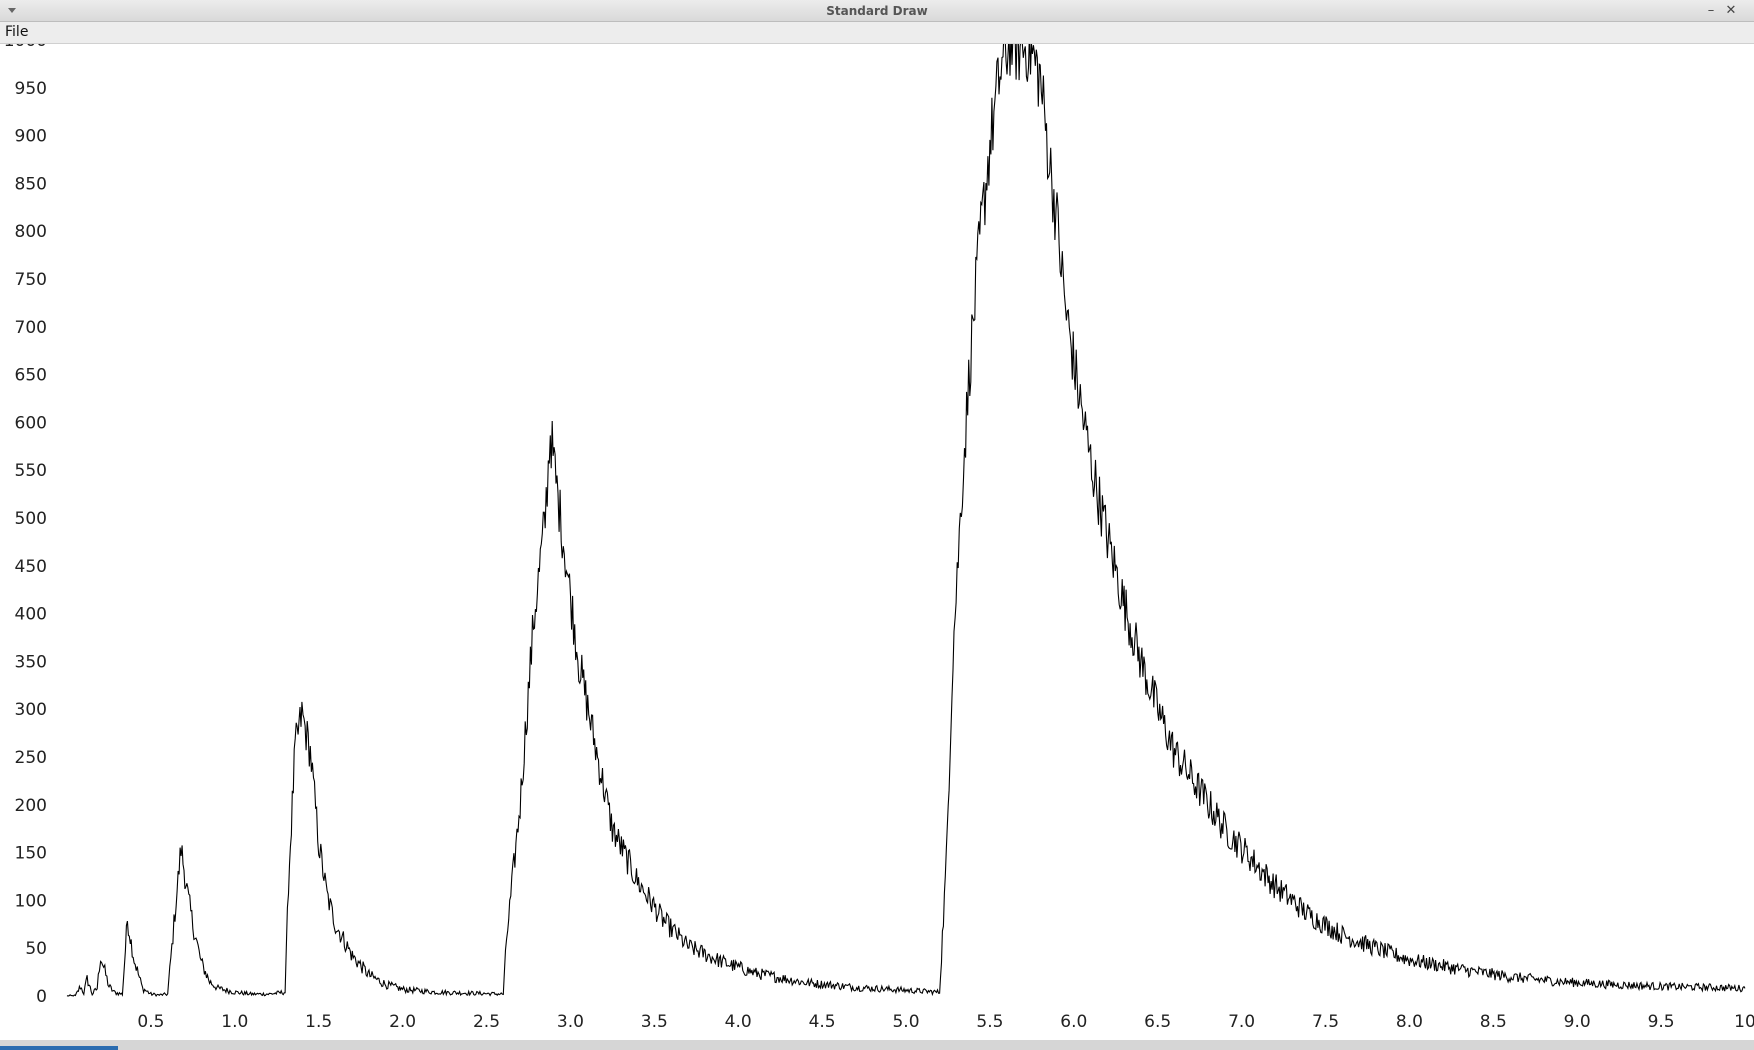 The image size is (1754, 1050). I want to click on y-tick-label: 350, so click(31, 662).